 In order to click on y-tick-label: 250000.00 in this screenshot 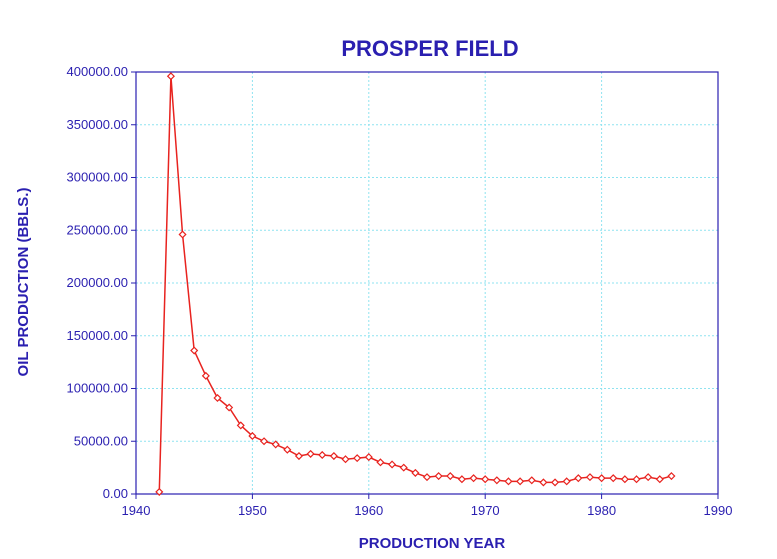, I will do `click(97, 229)`.